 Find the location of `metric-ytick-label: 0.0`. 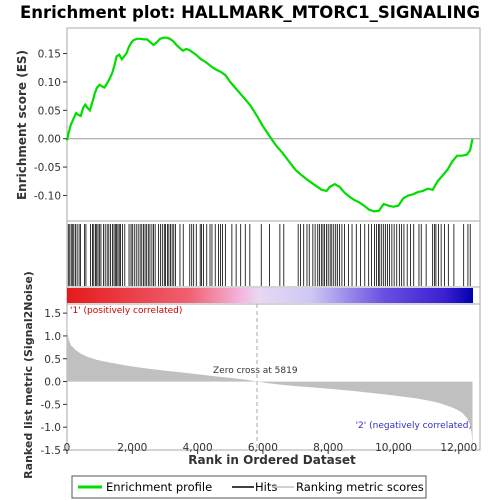

metric-ytick-label: 0.0 is located at coordinates (52, 383).